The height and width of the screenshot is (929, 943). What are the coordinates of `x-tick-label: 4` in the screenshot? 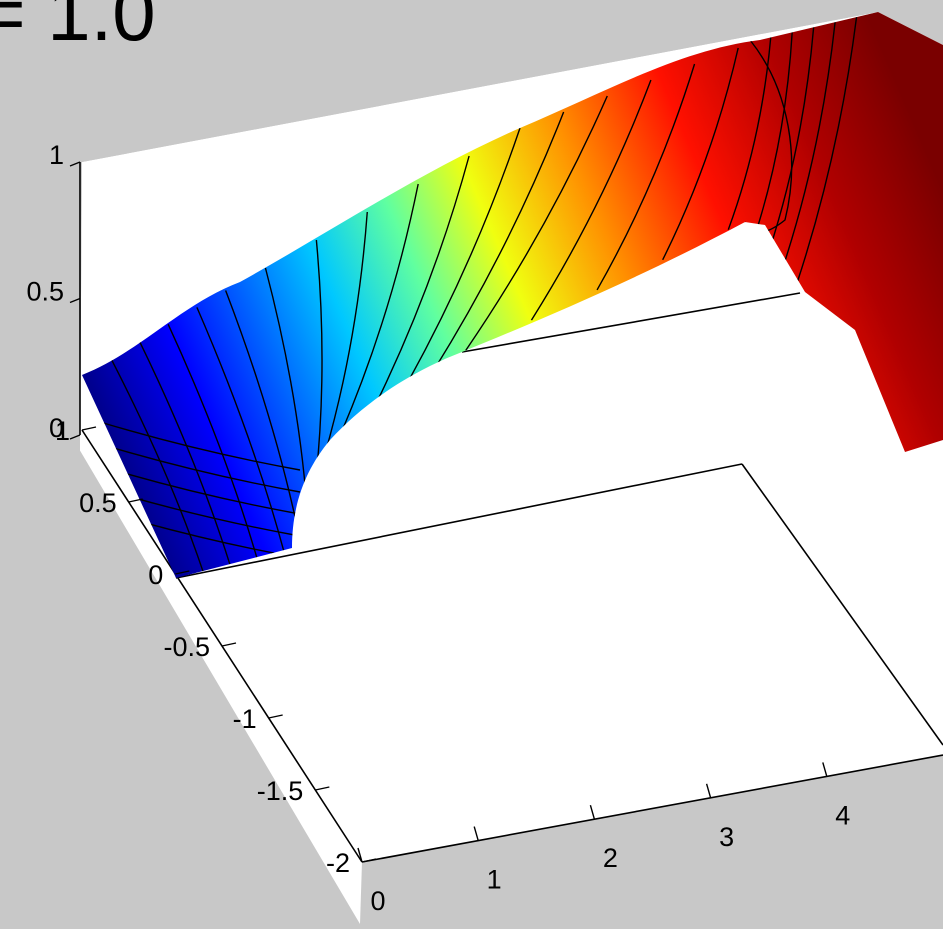 It's located at (842, 815).